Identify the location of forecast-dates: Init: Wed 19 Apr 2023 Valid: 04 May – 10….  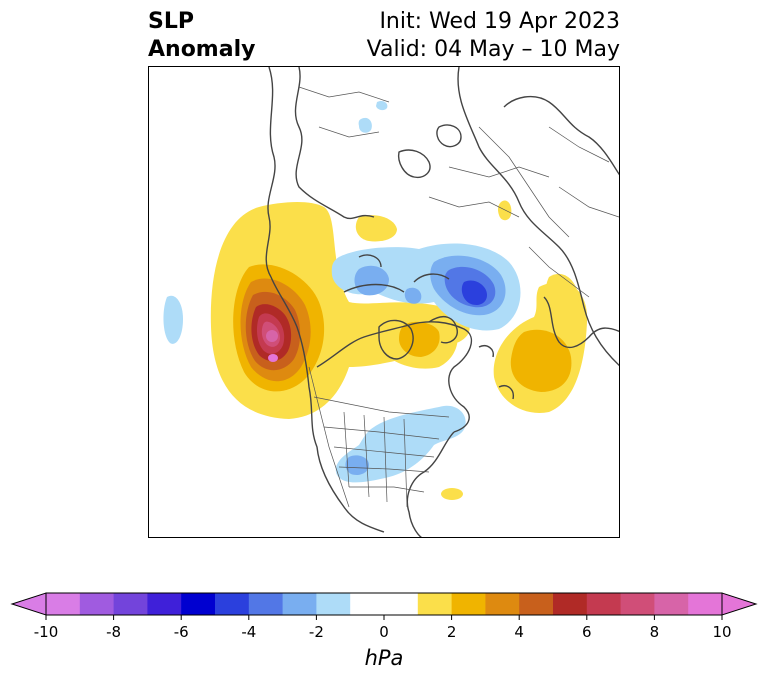
(493, 36).